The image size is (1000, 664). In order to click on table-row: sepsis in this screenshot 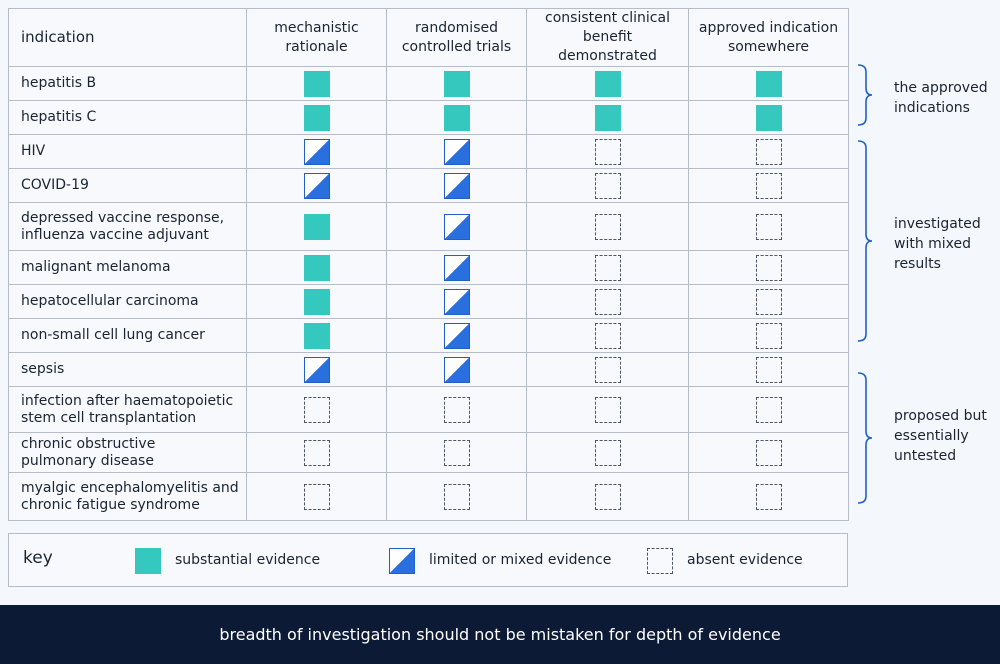, I will do `click(428, 369)`.